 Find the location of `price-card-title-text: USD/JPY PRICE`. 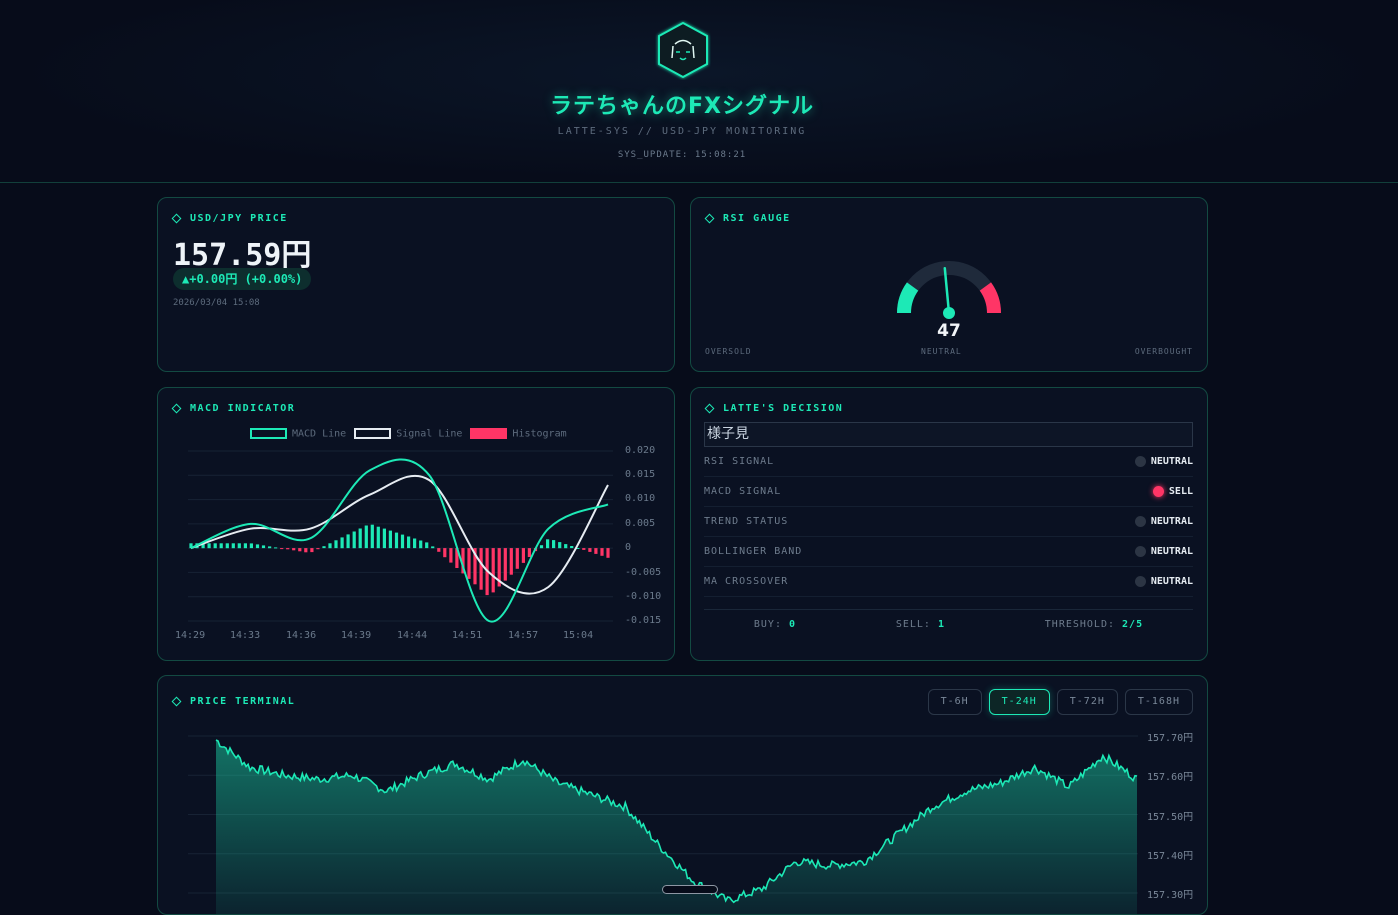

price-card-title-text: USD/JPY PRICE is located at coordinates (239, 218).